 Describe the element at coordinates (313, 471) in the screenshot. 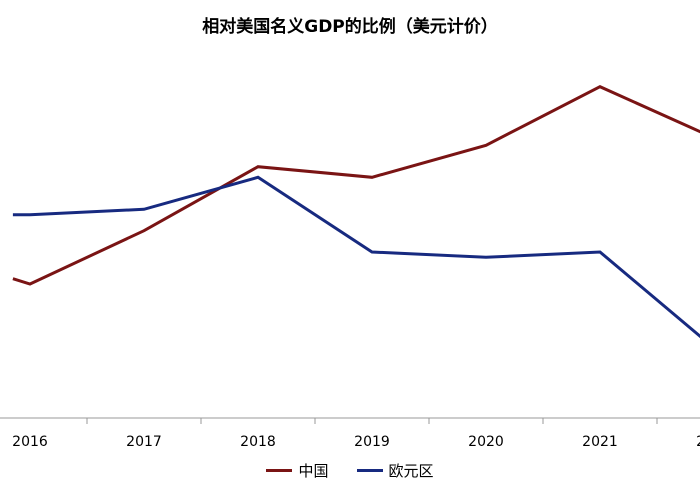

I see `legend-label: 中国` at that location.